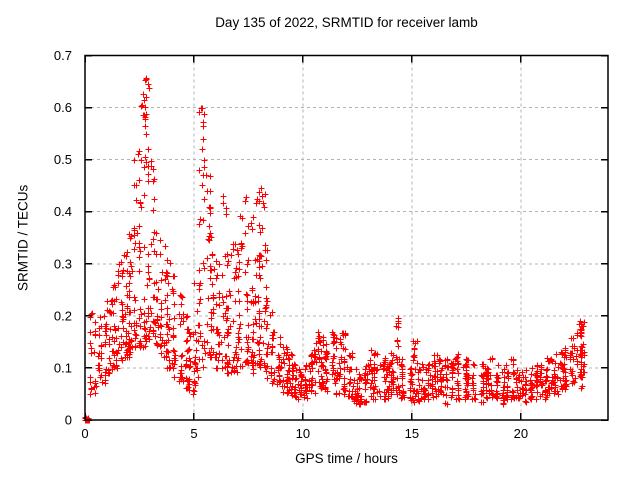  I want to click on y-tick-label: 0.5, so click(63, 159).